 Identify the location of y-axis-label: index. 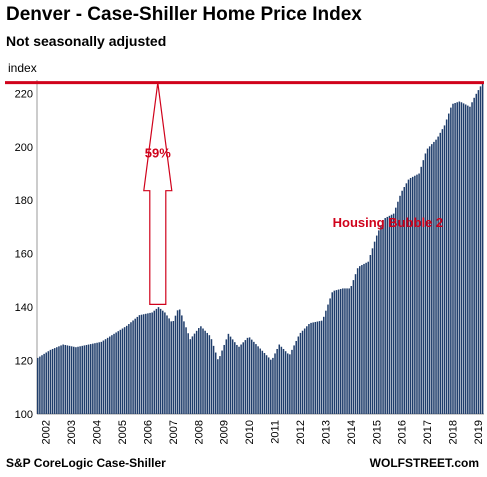
(22, 68).